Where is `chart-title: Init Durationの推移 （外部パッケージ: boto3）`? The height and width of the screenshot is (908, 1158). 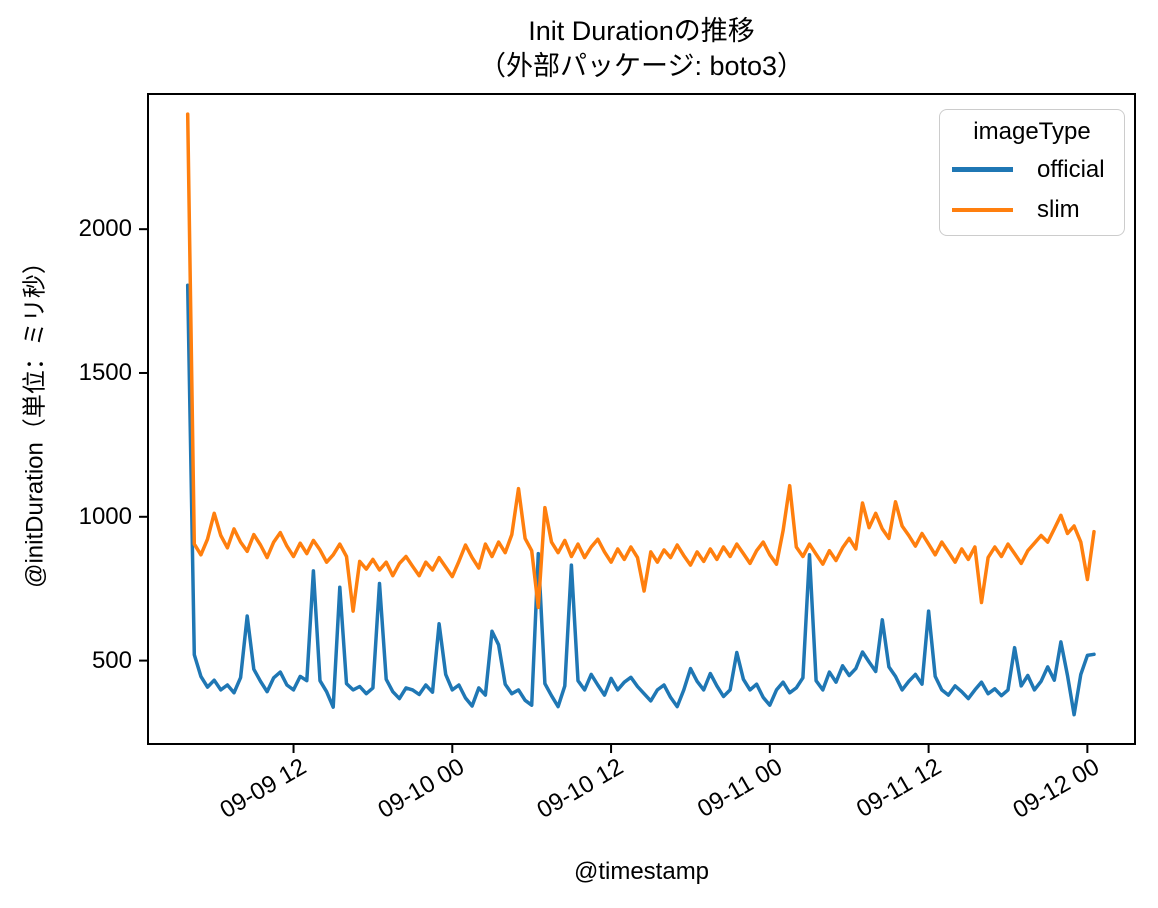 chart-title: Init Durationの推移 （外部パッケージ: boto3） is located at coordinates (641, 49).